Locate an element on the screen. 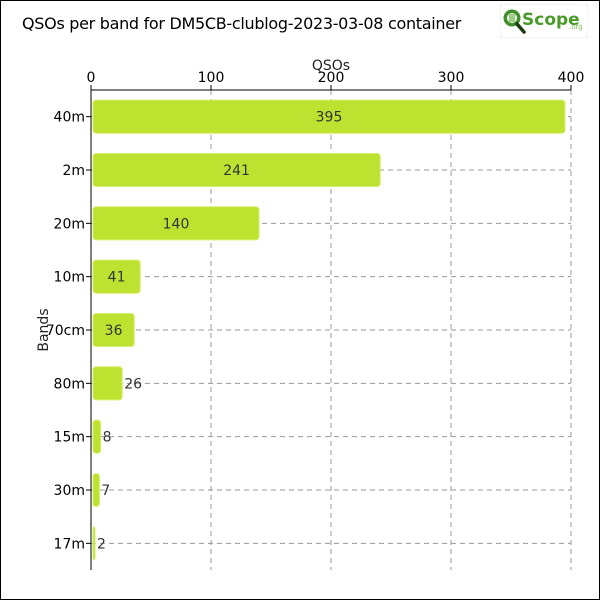 Image resolution: width=600 pixels, height=600 pixels. x-tick-label: 0 is located at coordinates (91, 78).